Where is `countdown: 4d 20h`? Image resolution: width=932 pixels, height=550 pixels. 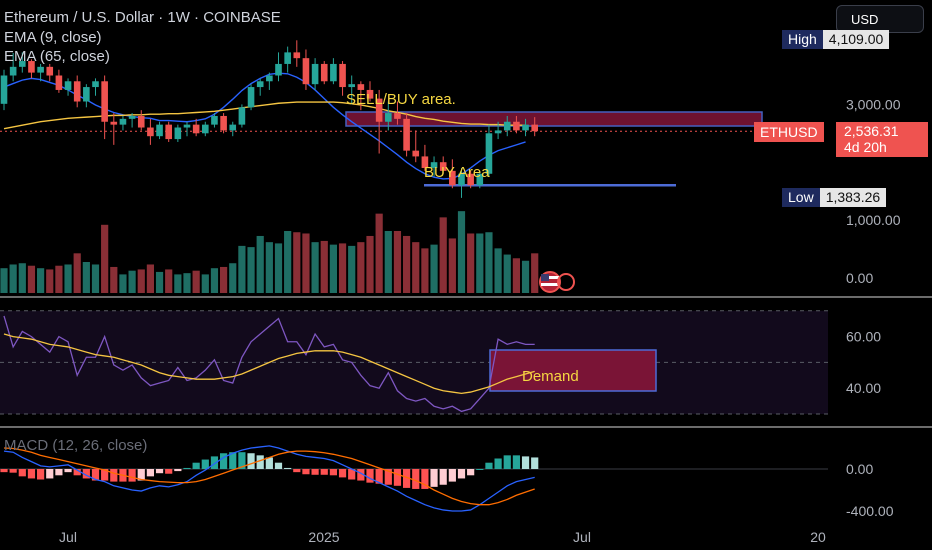 countdown: 4d 20h is located at coordinates (865, 147).